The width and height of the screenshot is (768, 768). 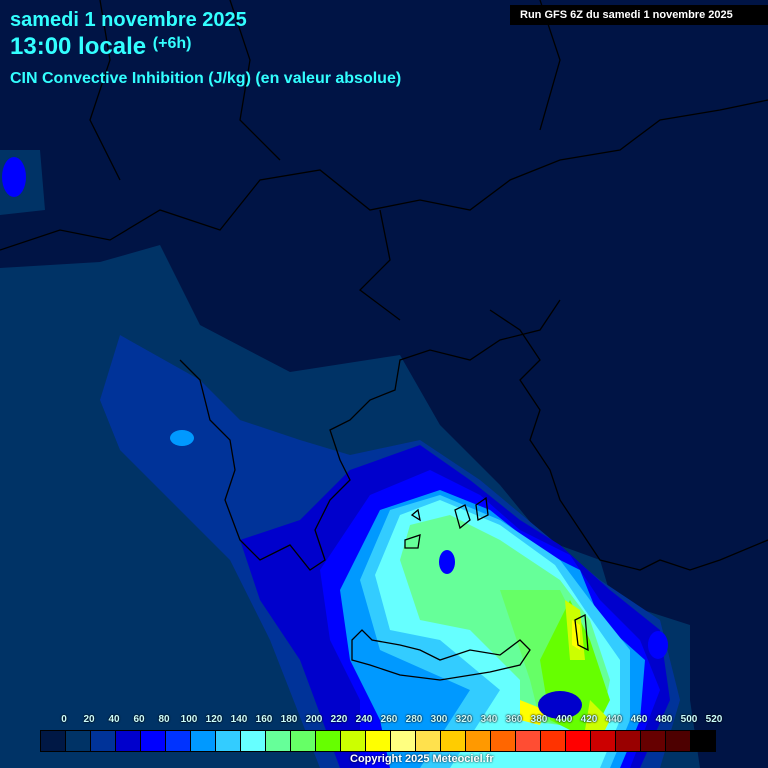 I want to click on legend-label: 220, so click(x=339, y=719).